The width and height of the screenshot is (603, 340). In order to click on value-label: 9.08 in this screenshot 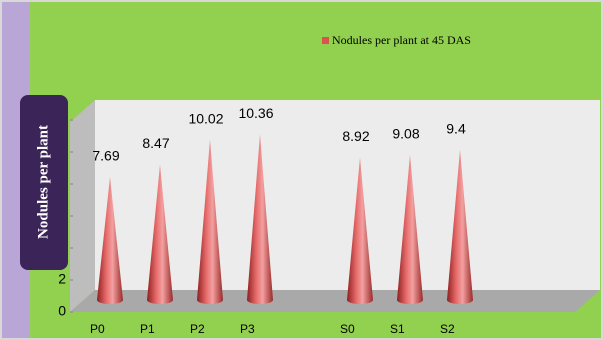, I will do `click(405, 133)`.